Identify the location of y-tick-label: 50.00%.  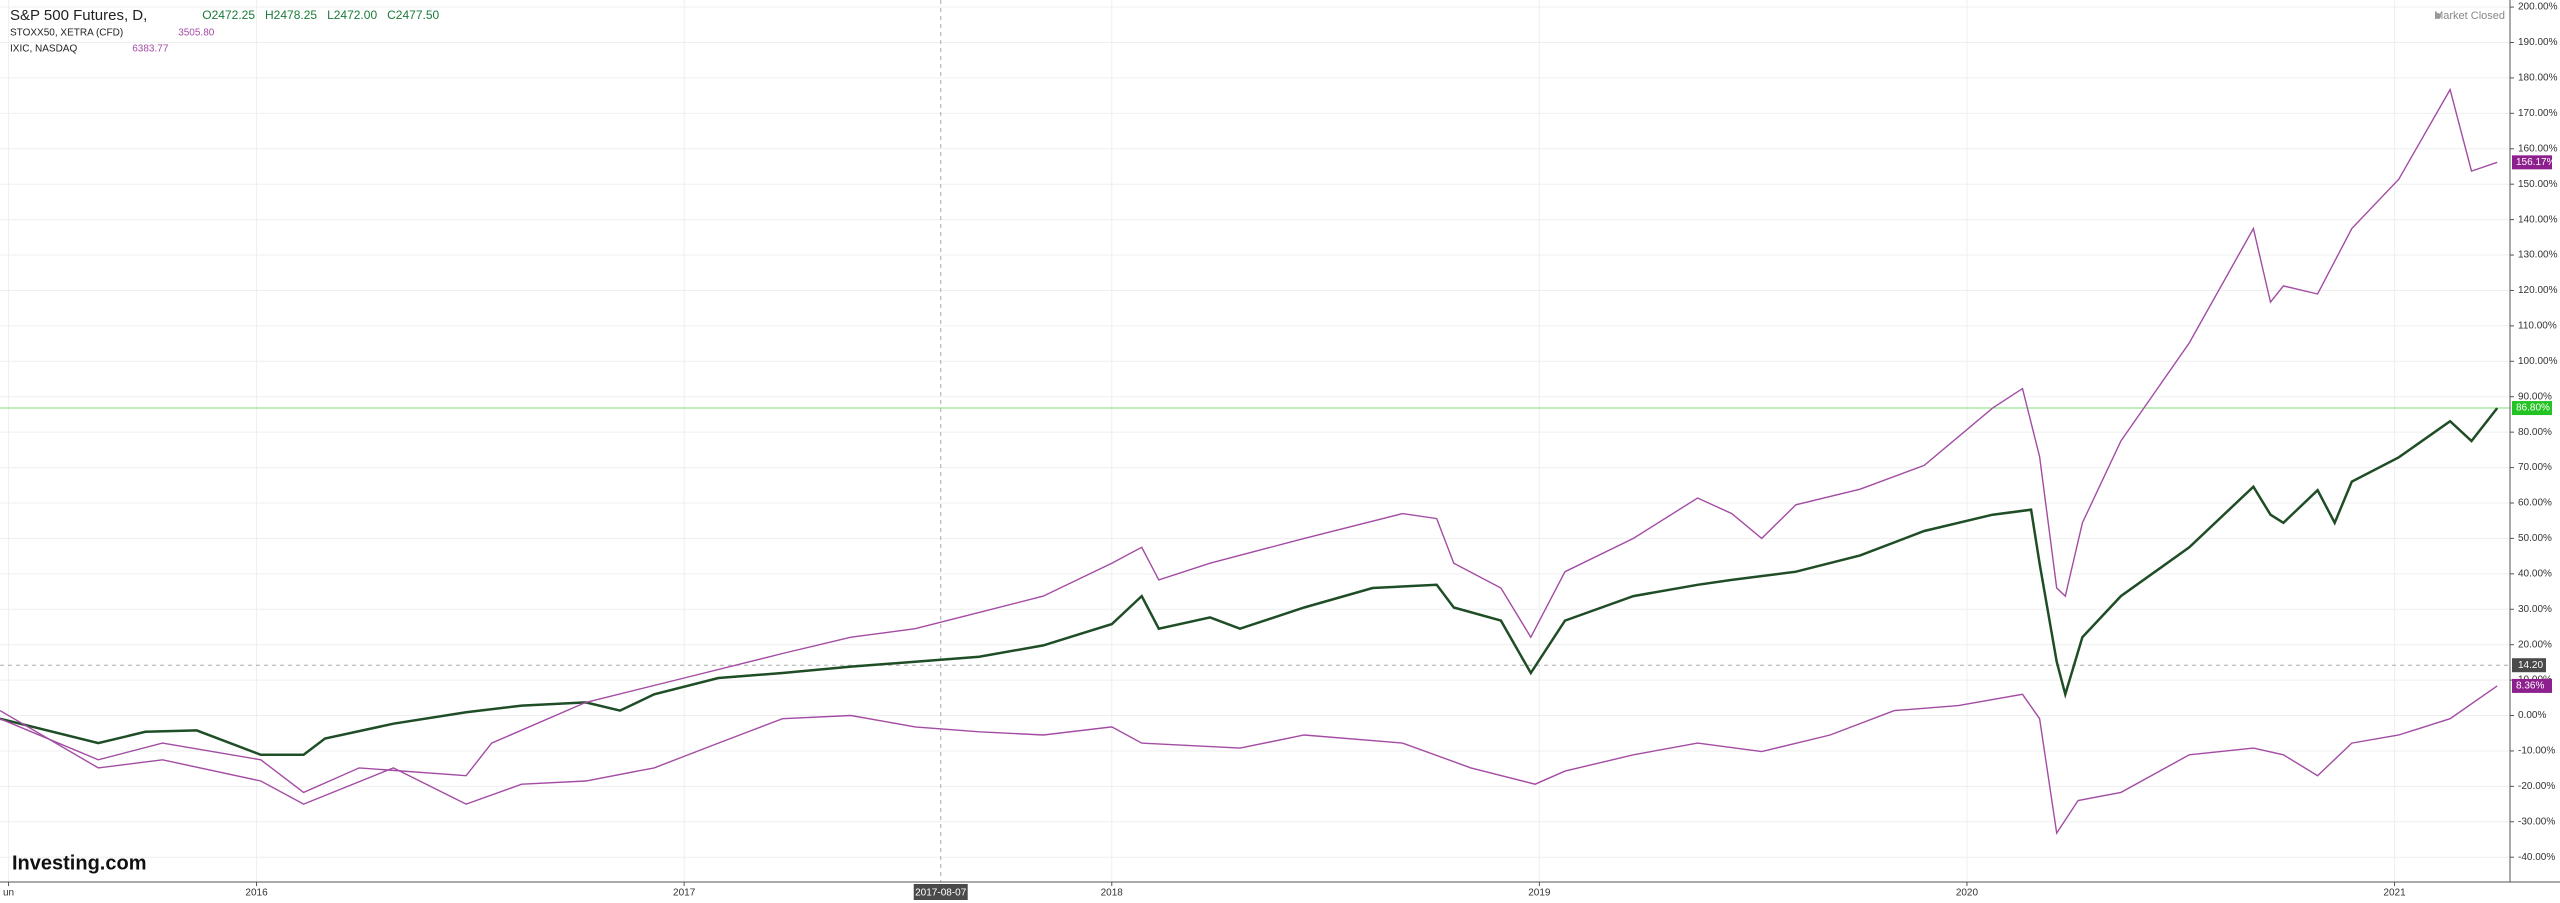
(2535, 538).